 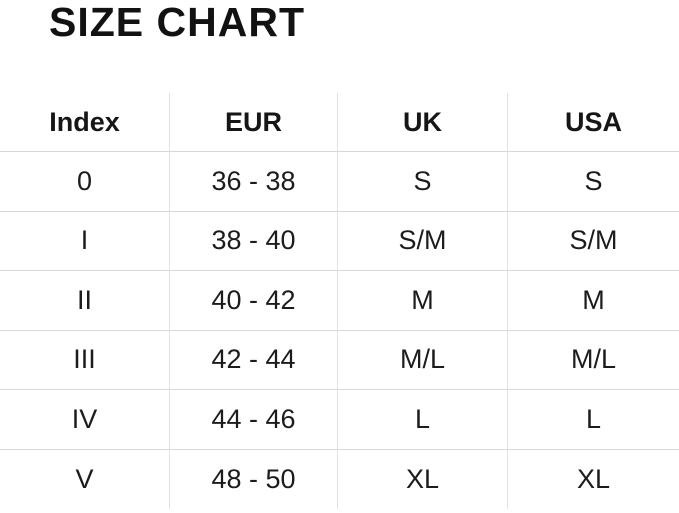 I want to click on cell-uk: S/M, so click(x=423, y=241).